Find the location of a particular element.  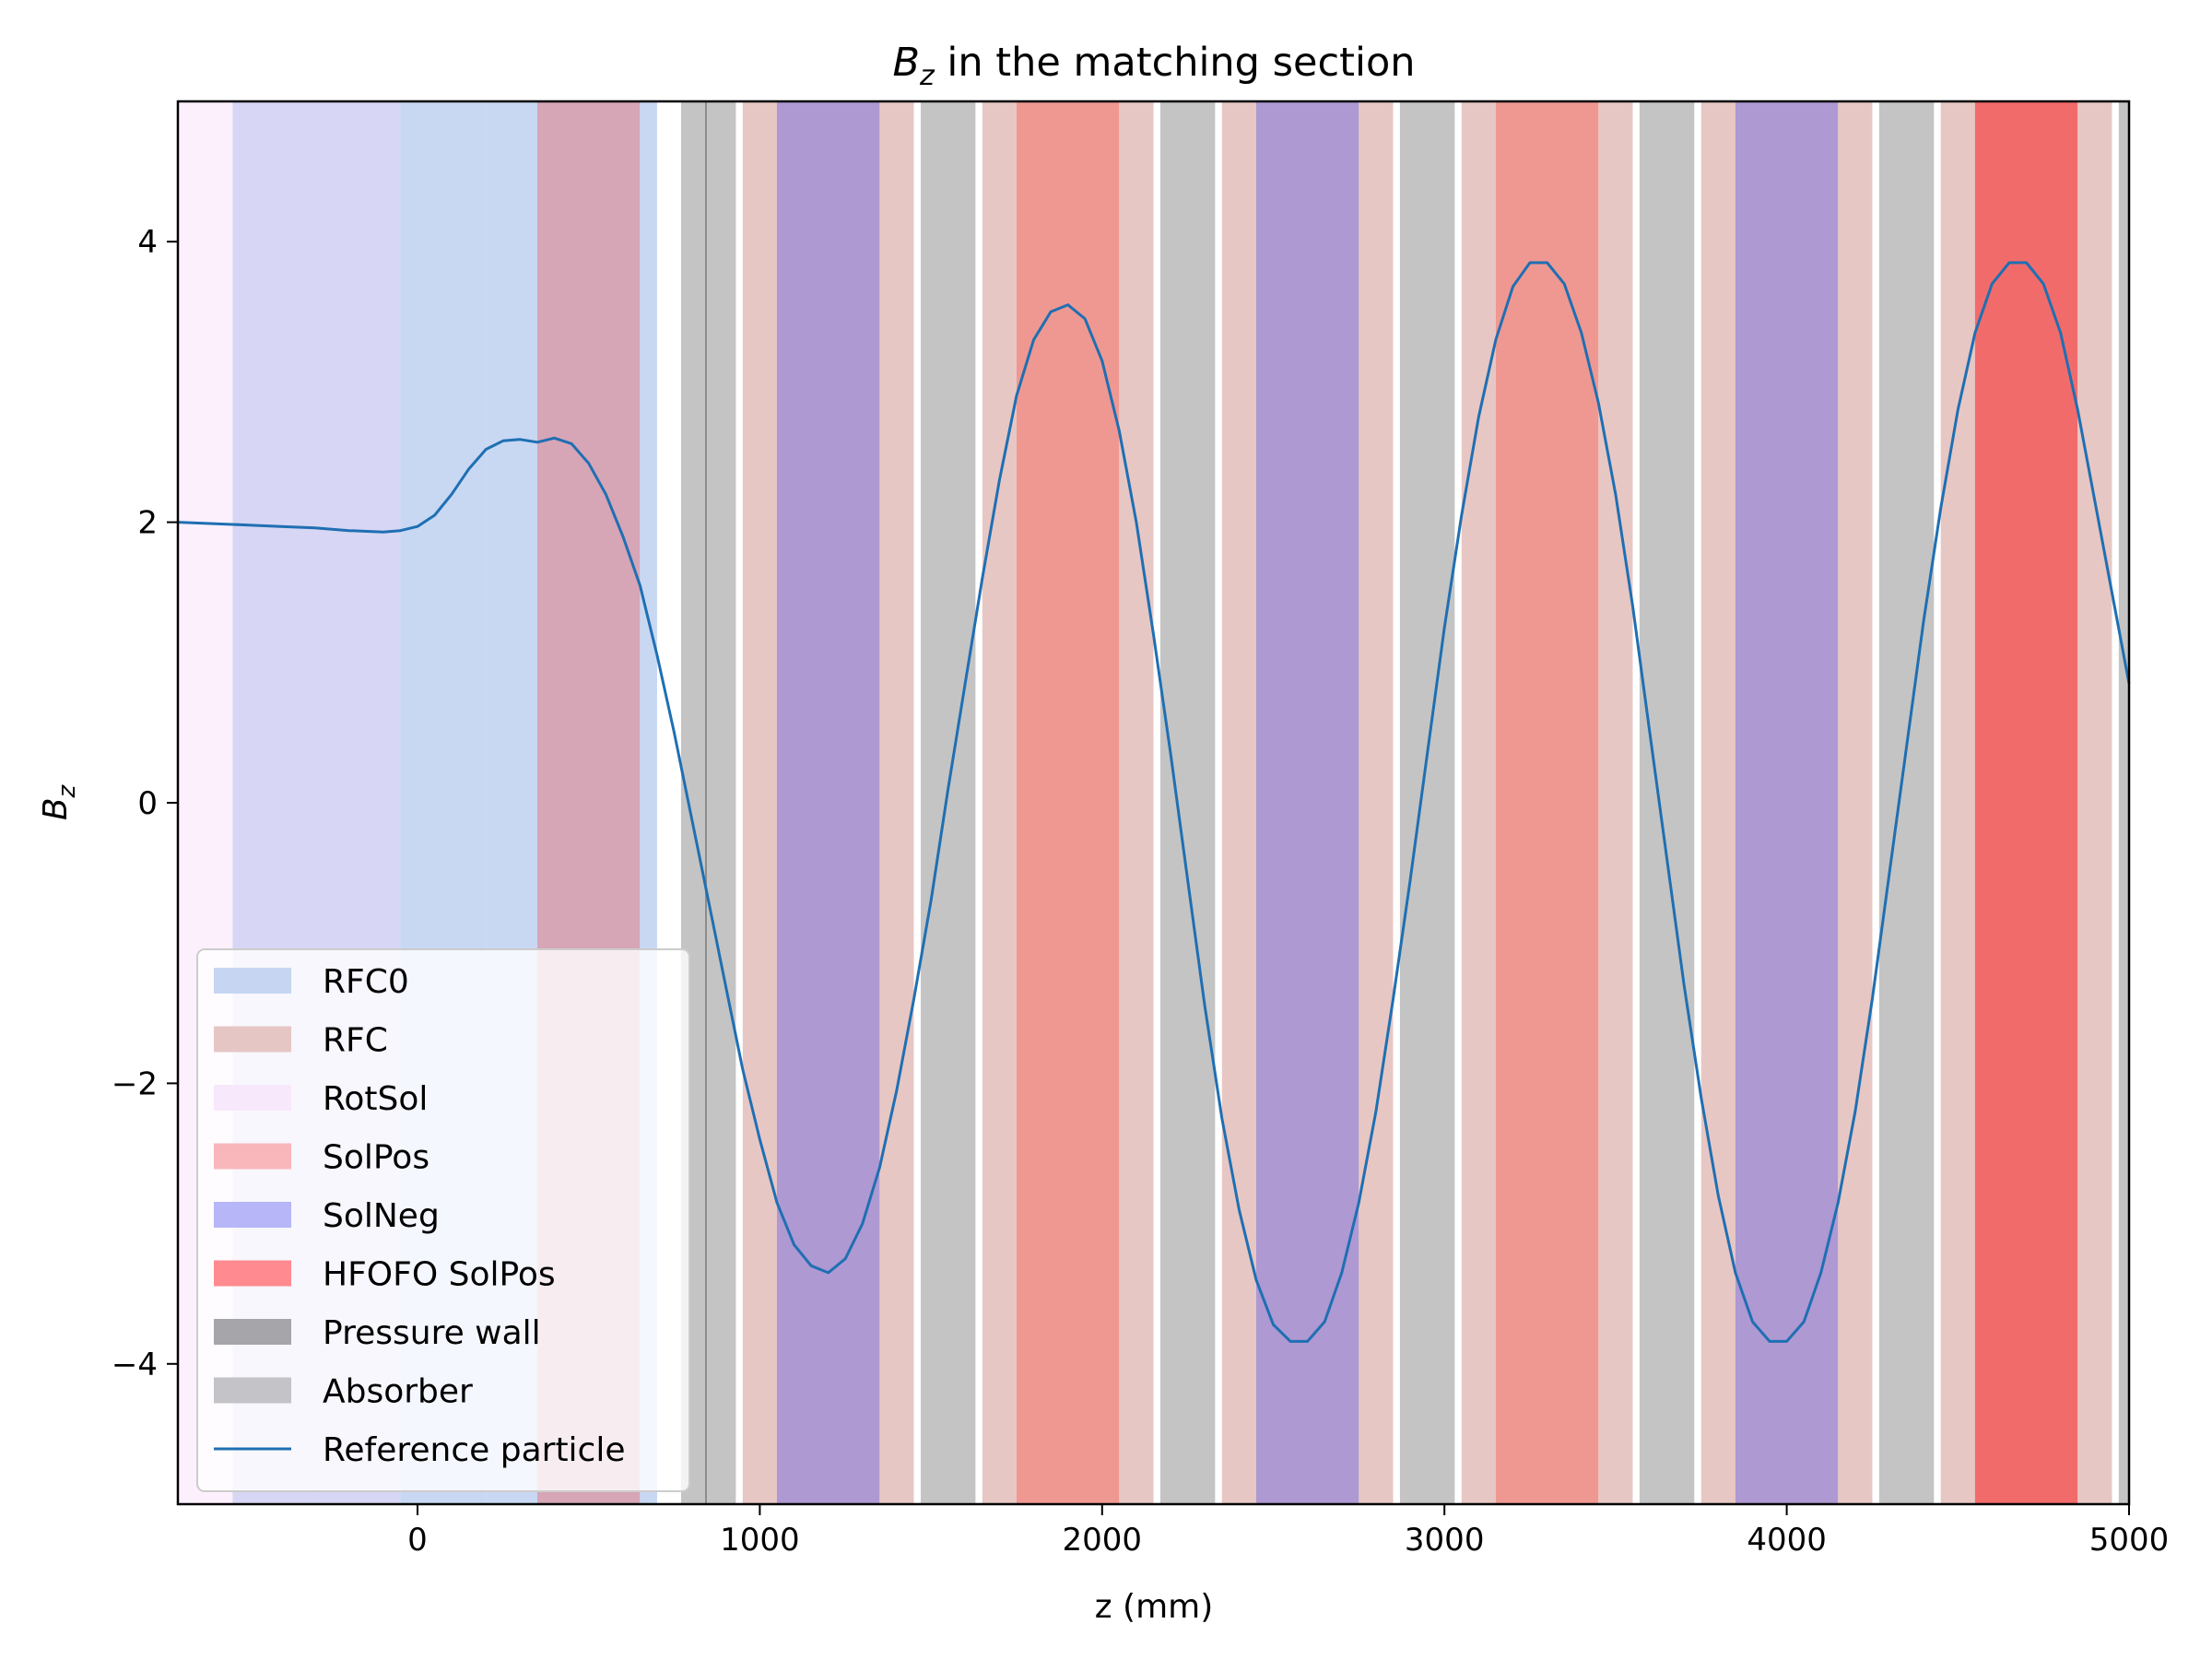

svg-text: Bz is located at coordinates (59, 801).